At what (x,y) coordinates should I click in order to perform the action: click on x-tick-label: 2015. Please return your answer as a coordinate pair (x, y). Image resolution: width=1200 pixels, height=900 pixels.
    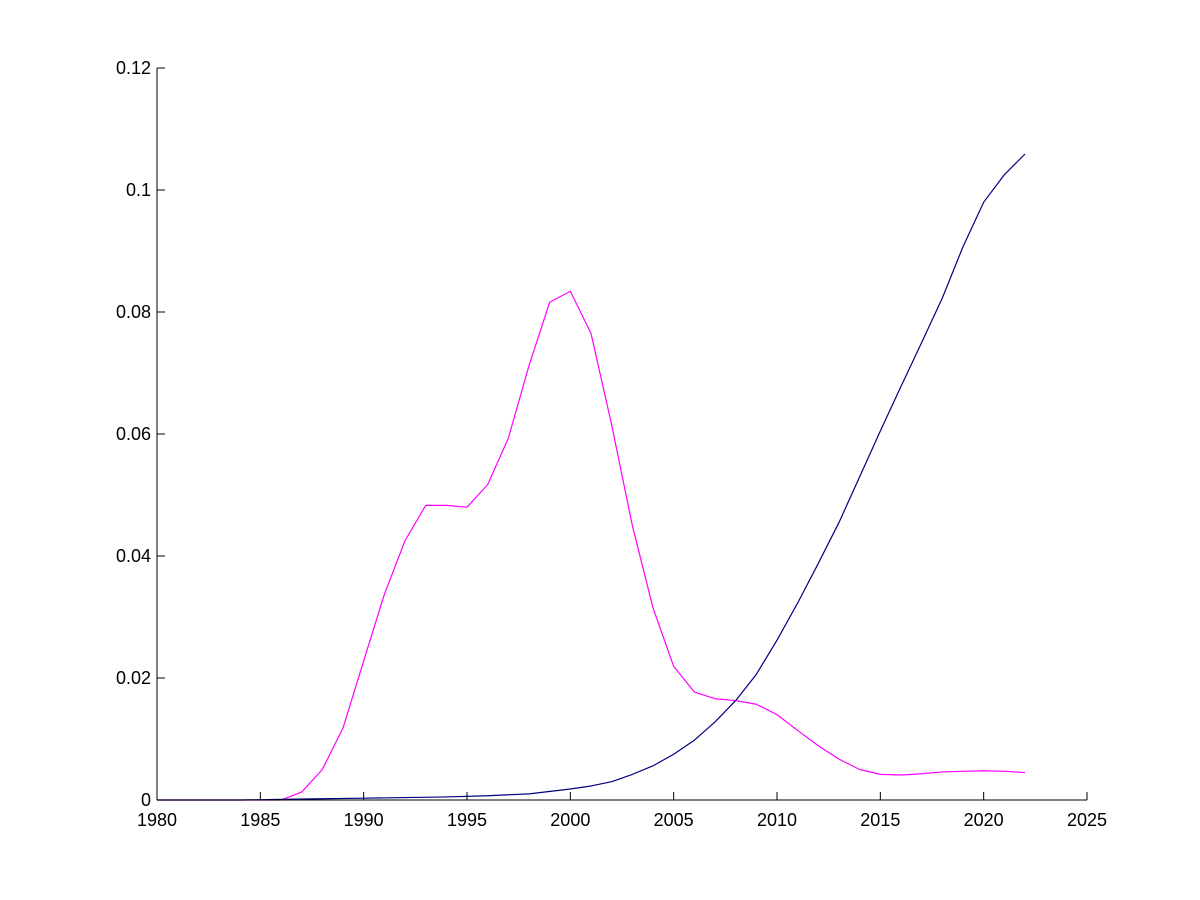
    Looking at the image, I should click on (880, 820).